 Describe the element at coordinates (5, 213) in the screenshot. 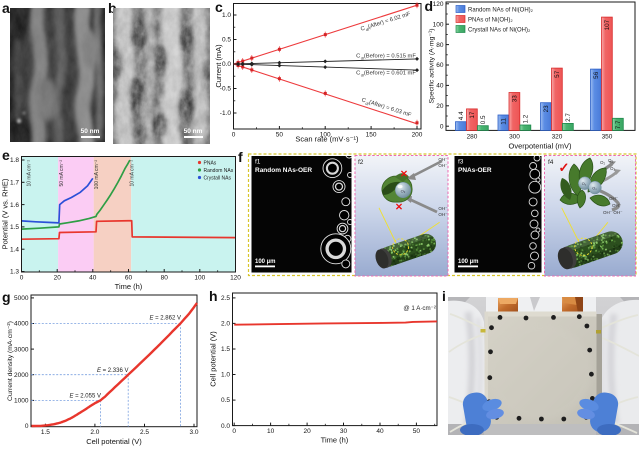

I see `svg-text: Potential (V vs. RHE)` at that location.